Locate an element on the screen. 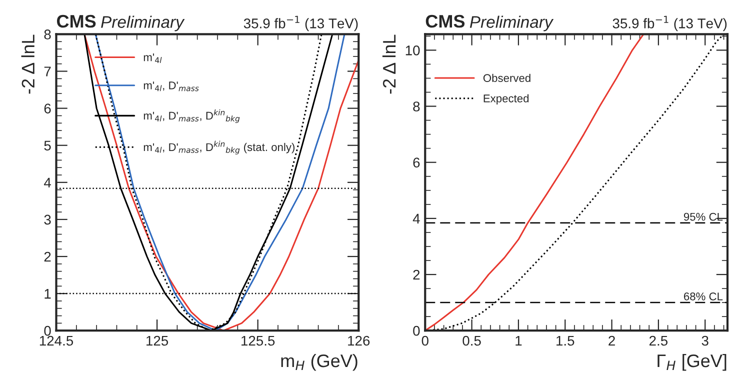 This screenshot has height=380, width=750. legend-label: m'$_{4l}$, D'$_{mass}$ is located at coordinates (171, 87).